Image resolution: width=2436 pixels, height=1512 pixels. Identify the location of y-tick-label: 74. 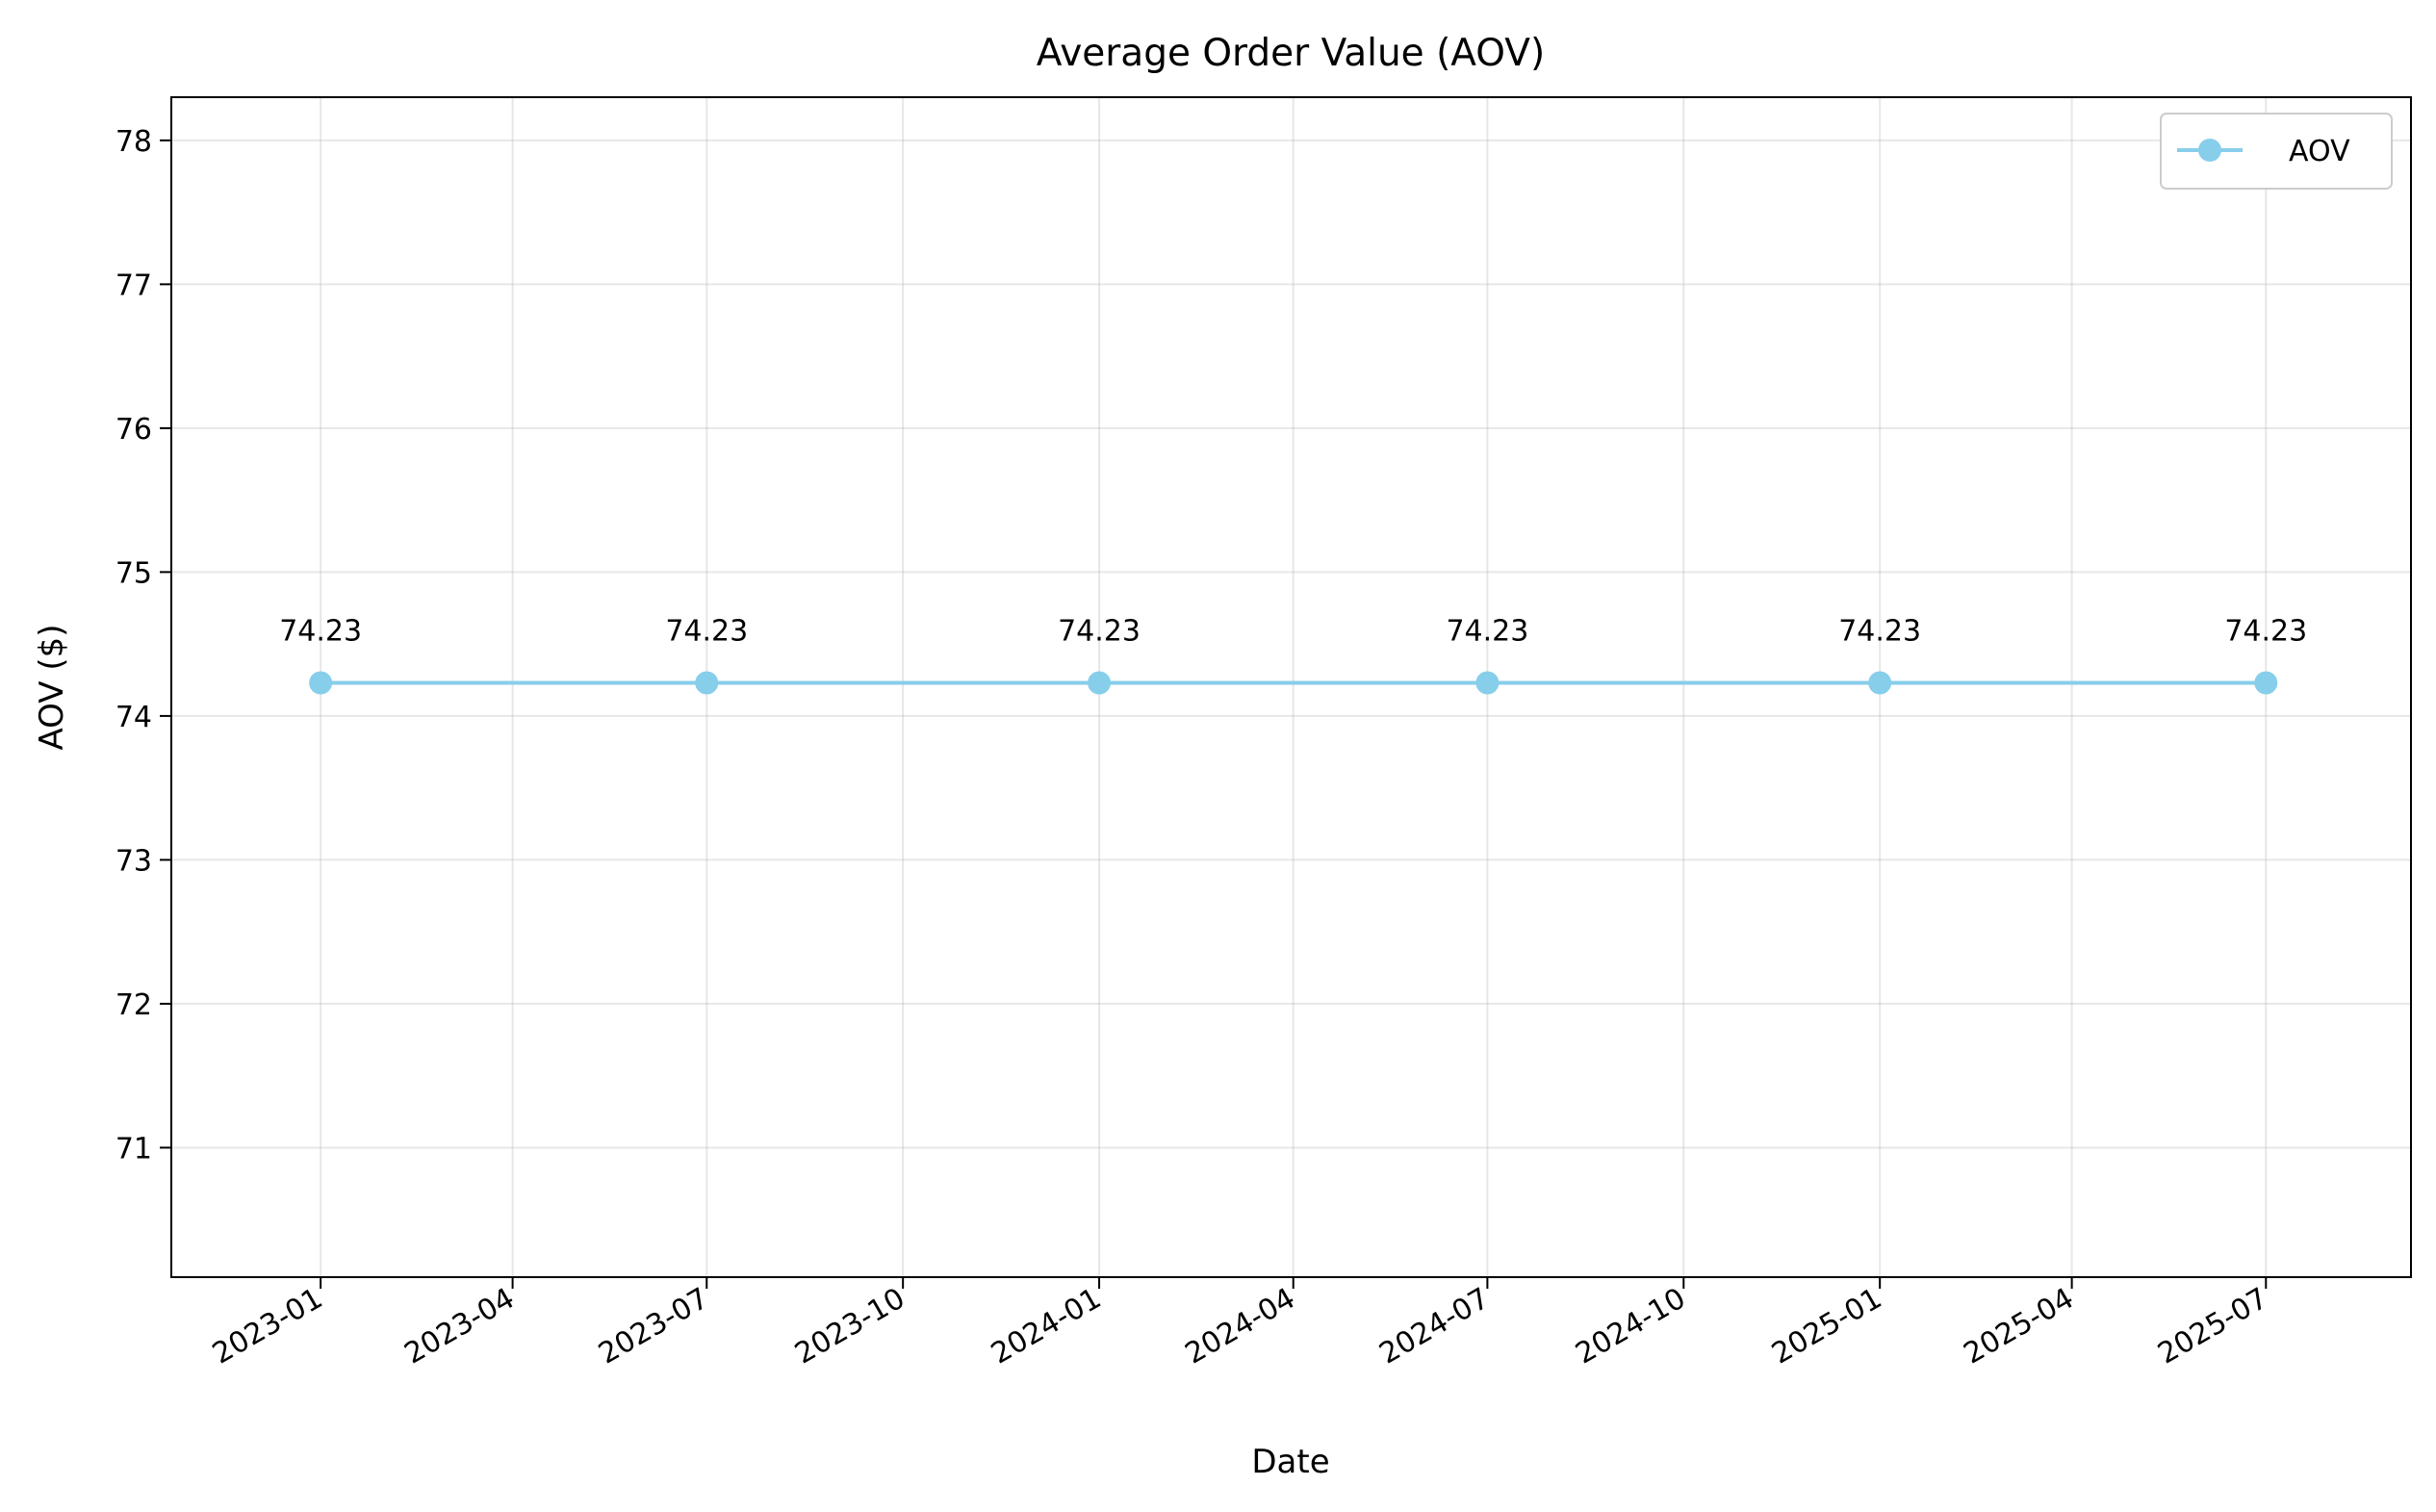
(133, 717).